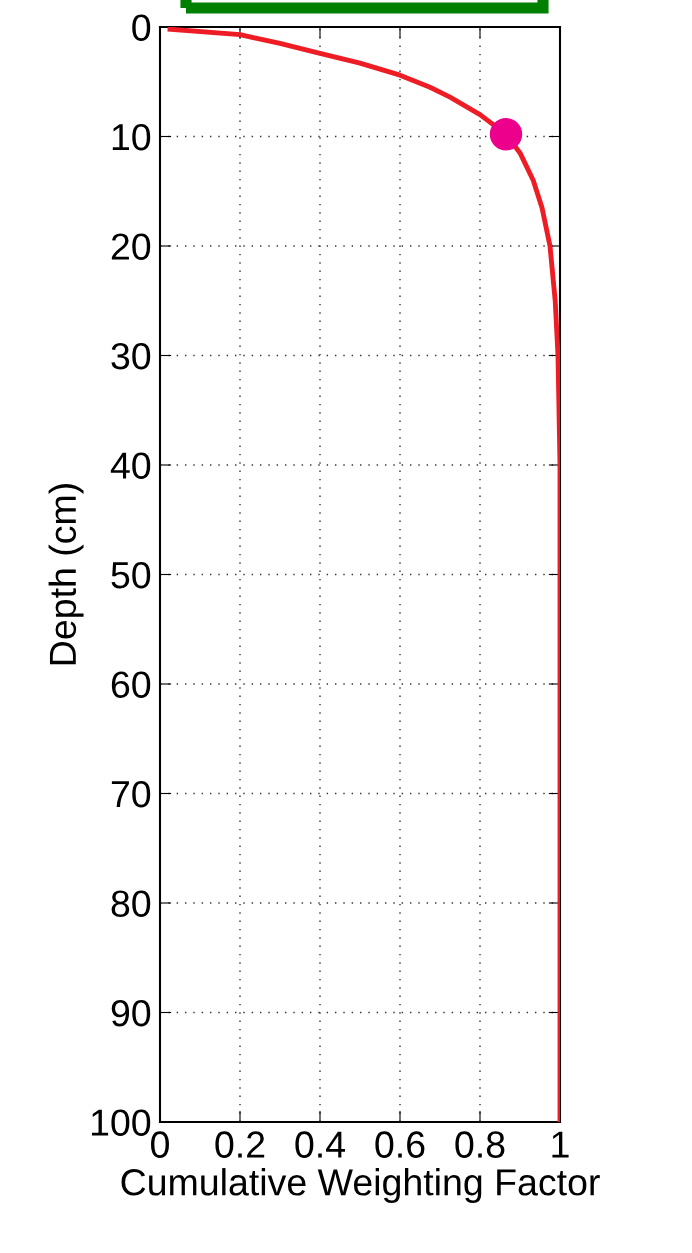 The image size is (692, 1253). What do you see at coordinates (131, 684) in the screenshot?
I see `y-tick-label: 60` at bounding box center [131, 684].